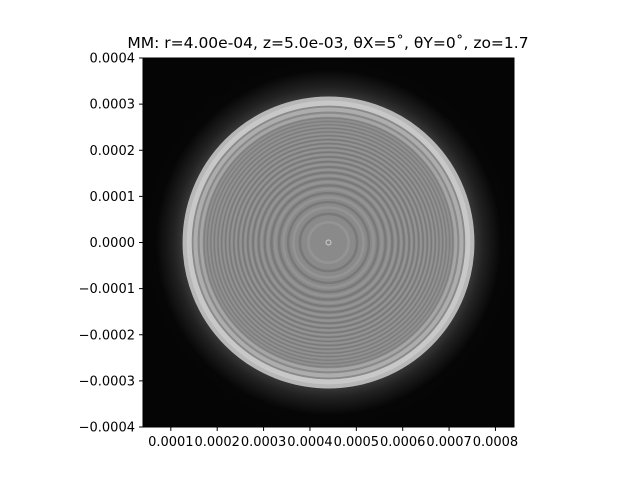  I want to click on y-tick-label: −0.0003, so click(107, 381).